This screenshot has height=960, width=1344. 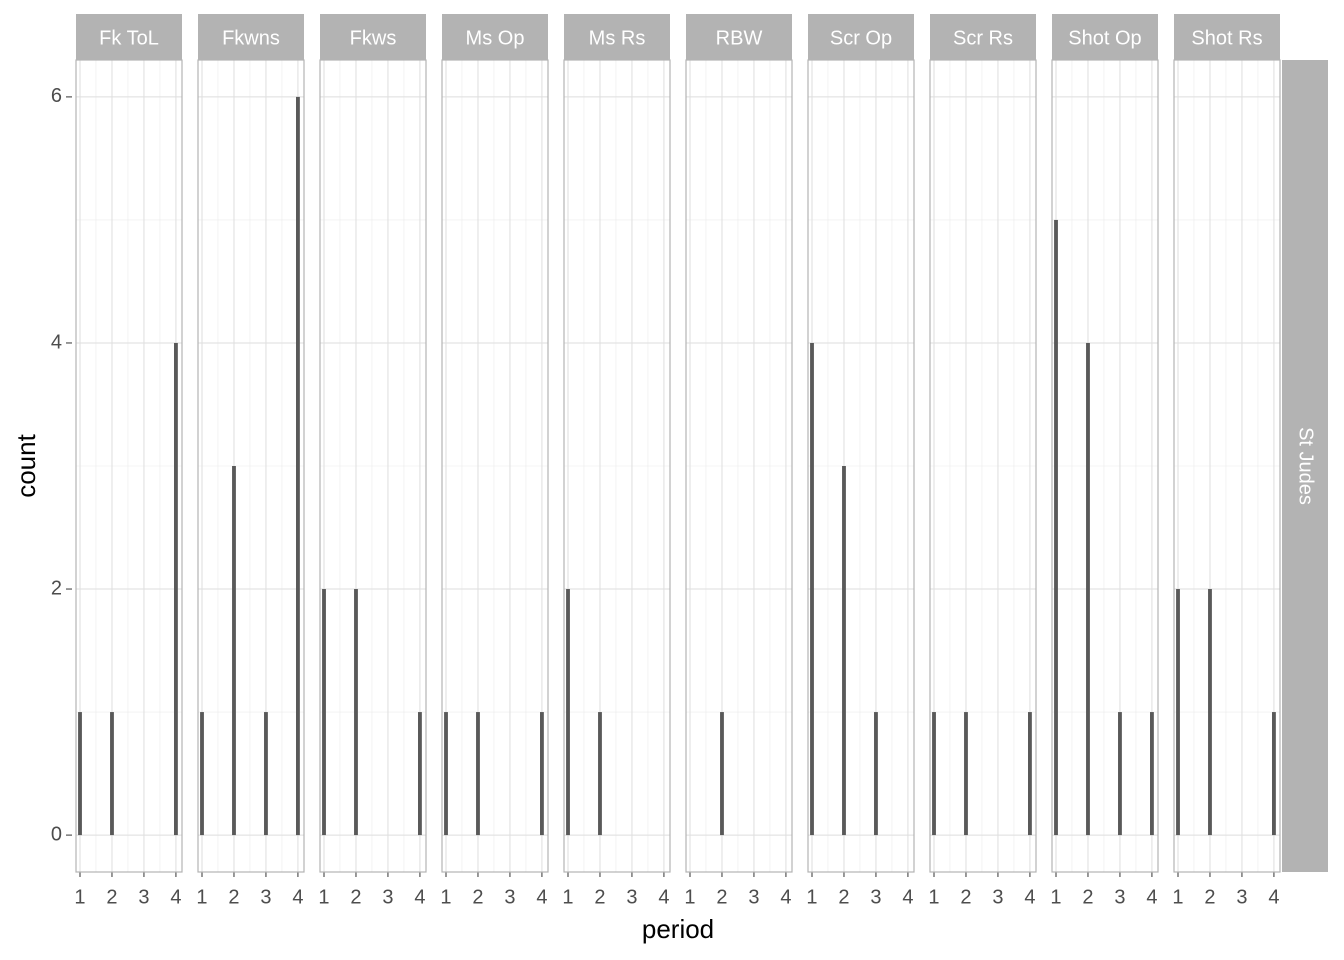 I want to click on y-axis-title: count, so click(x=26, y=465).